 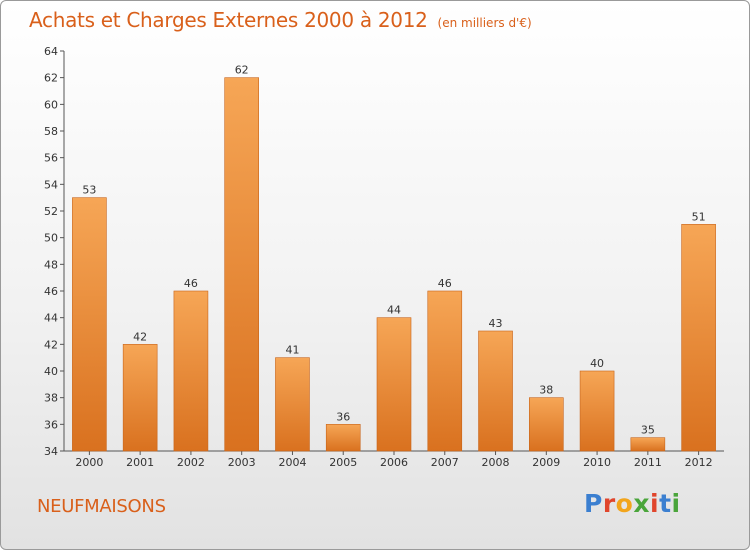 I want to click on x-tick-label: 2003, so click(x=242, y=462).